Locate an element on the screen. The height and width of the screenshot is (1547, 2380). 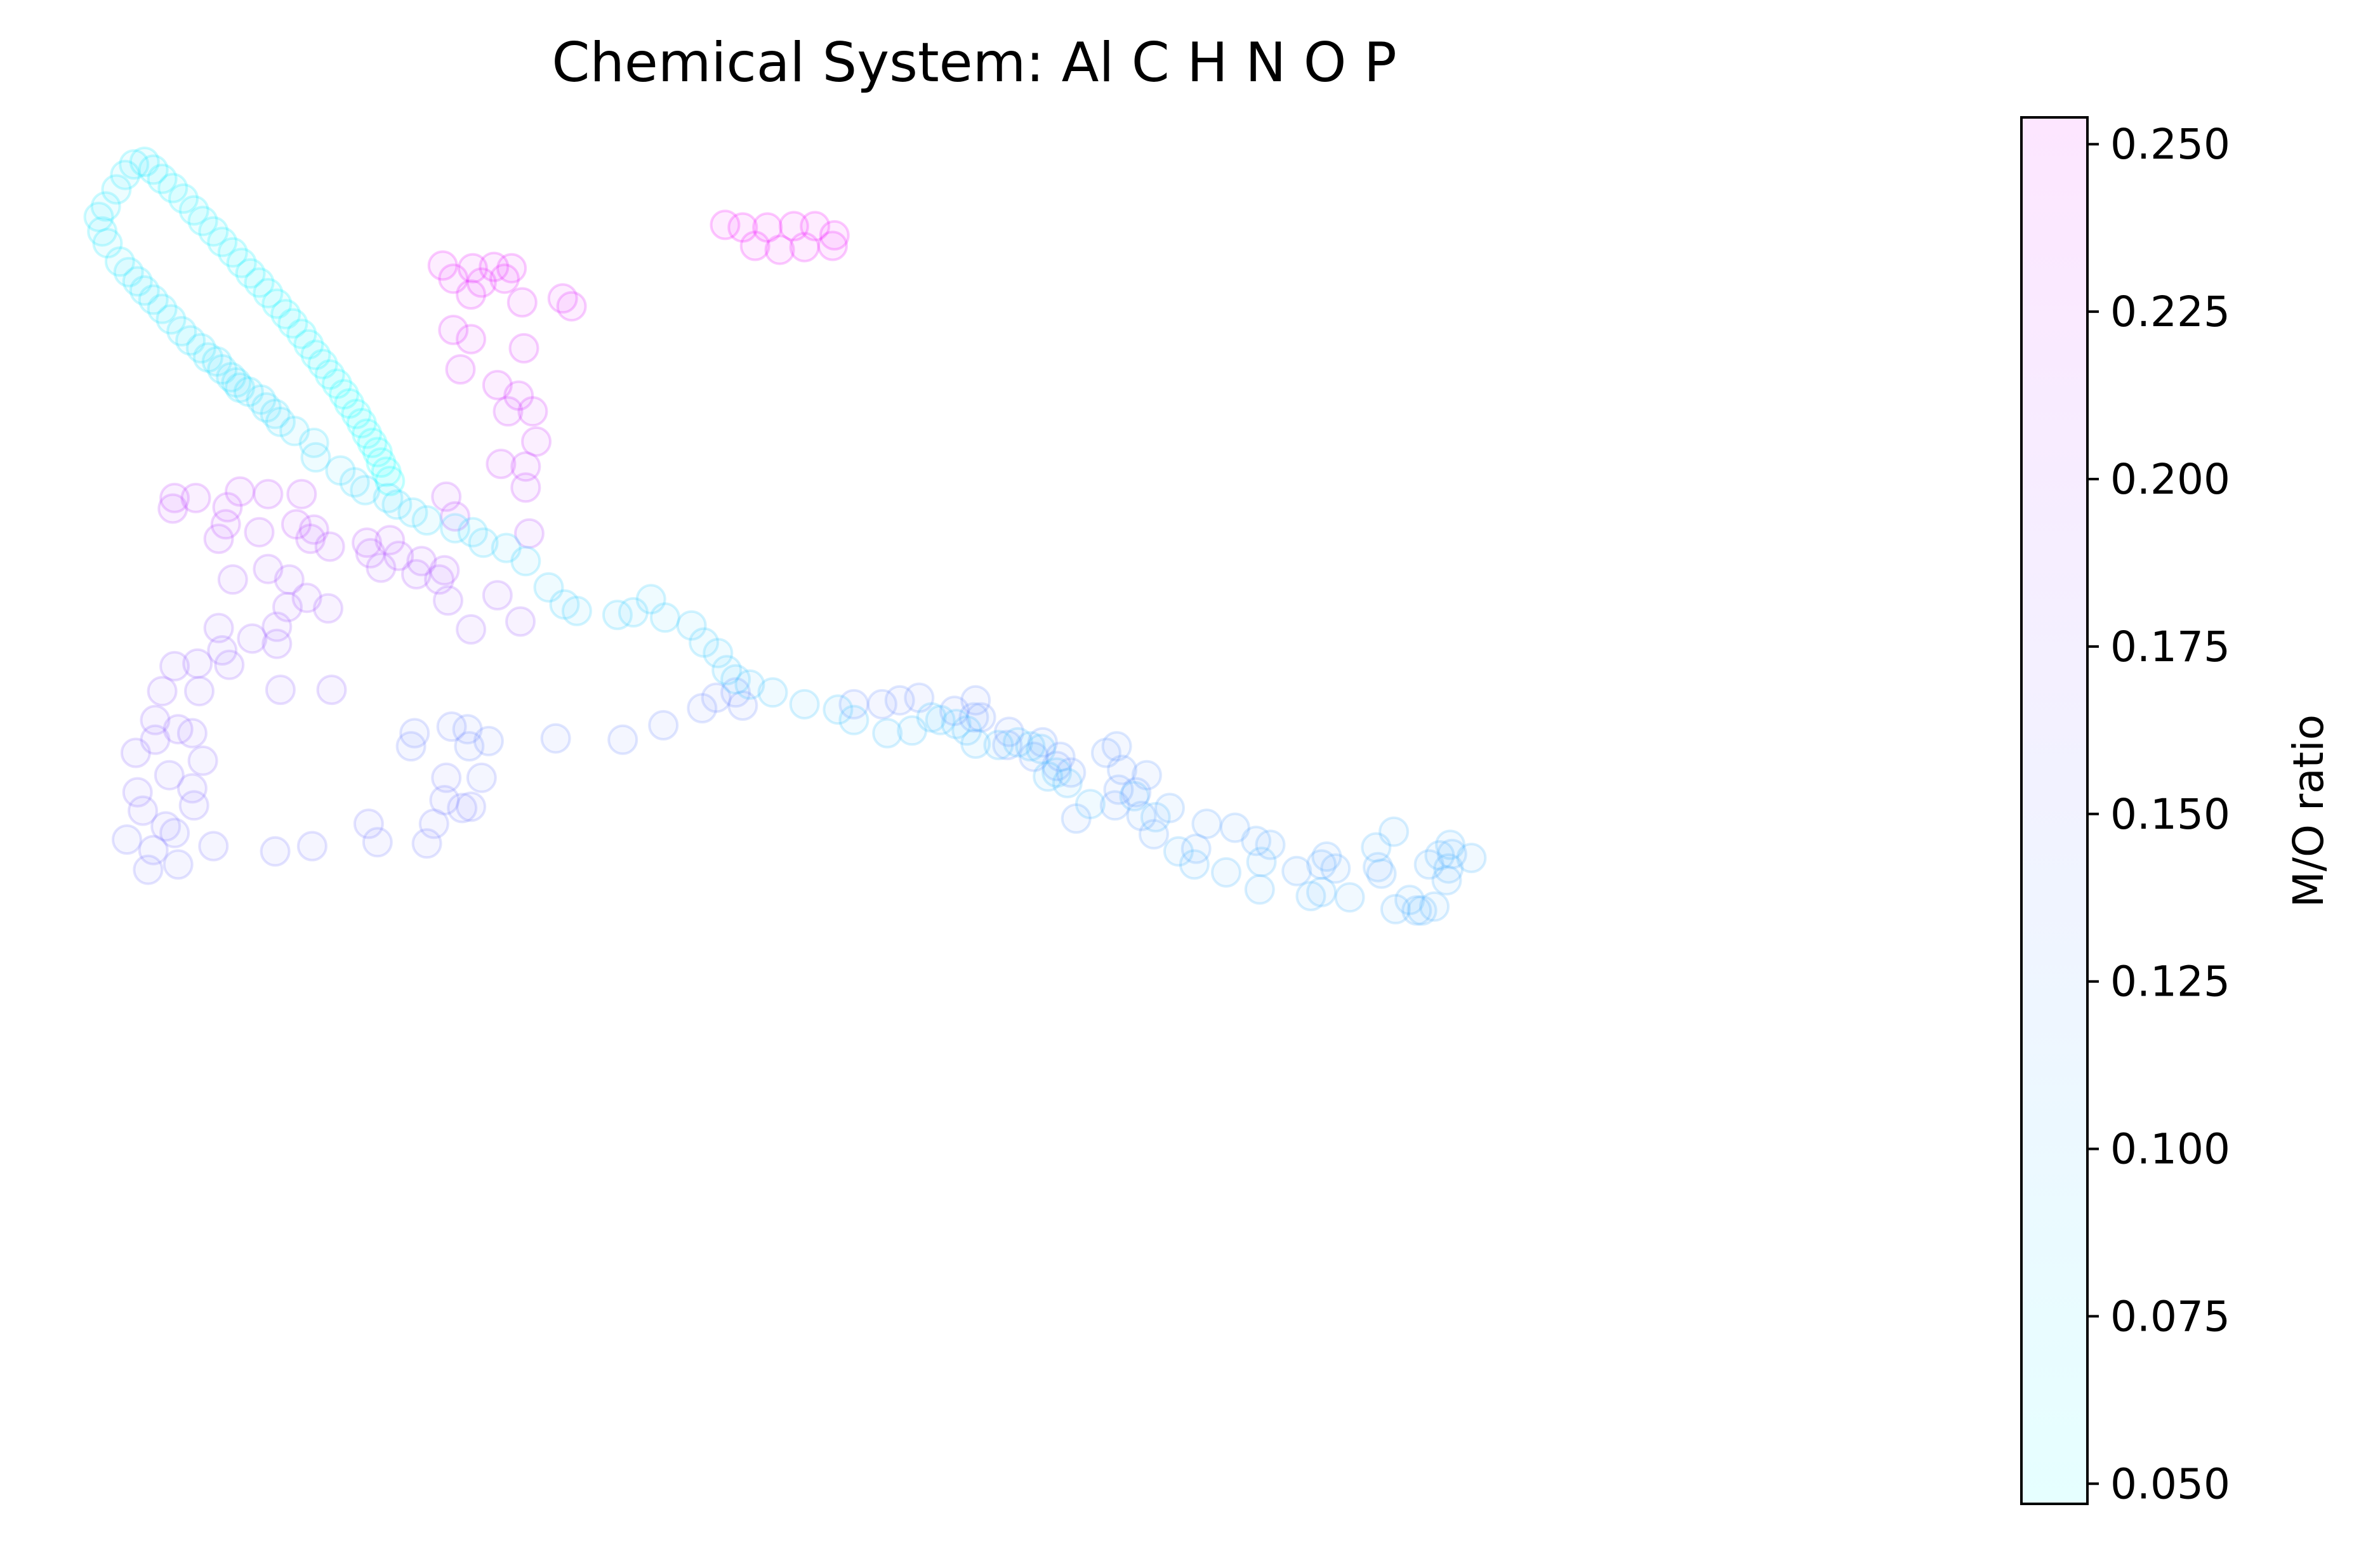
colorbar-tick-label: 0.250 is located at coordinates (2170, 144).